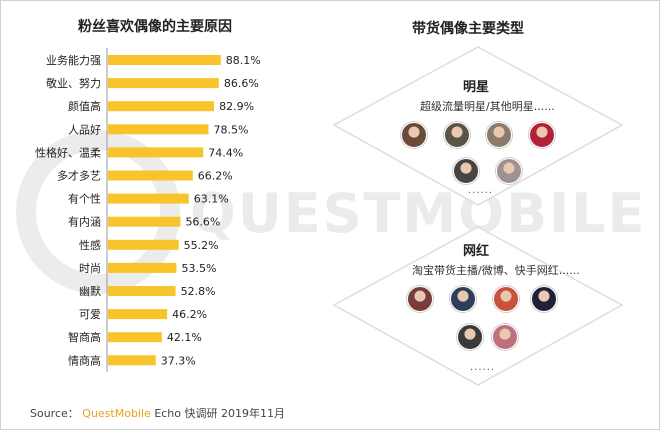 The height and width of the screenshot is (430, 660). I want to click on value-label: 37.3%, so click(178, 360).